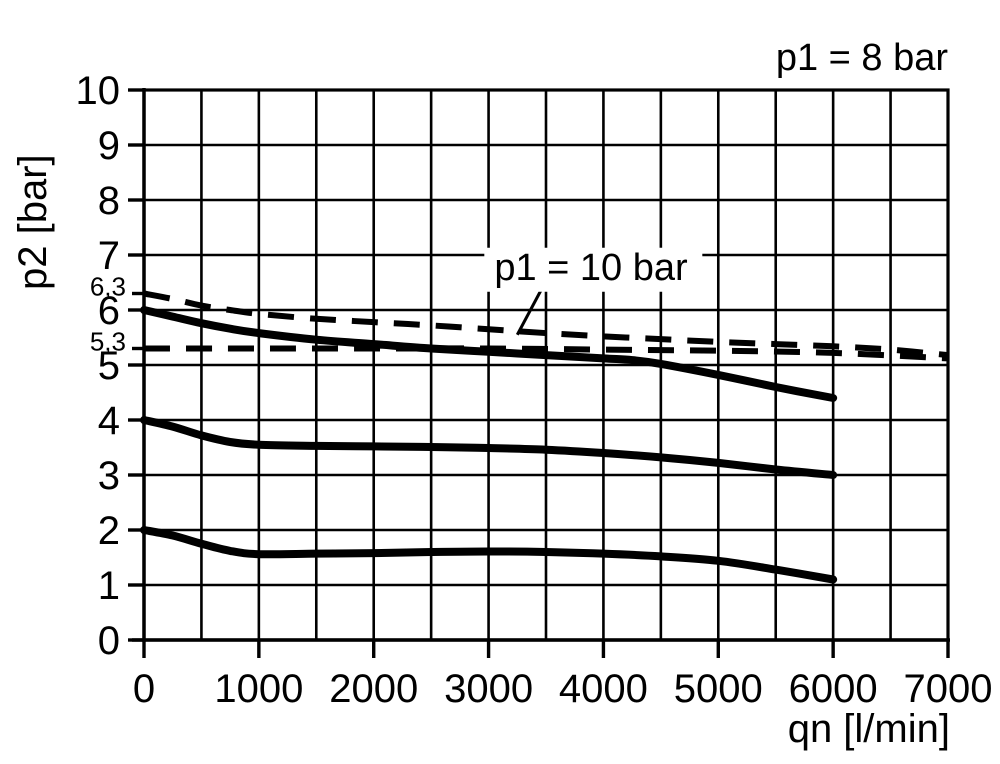 The image size is (1000, 764). I want to click on y-tick-label: 0, so click(109, 641).